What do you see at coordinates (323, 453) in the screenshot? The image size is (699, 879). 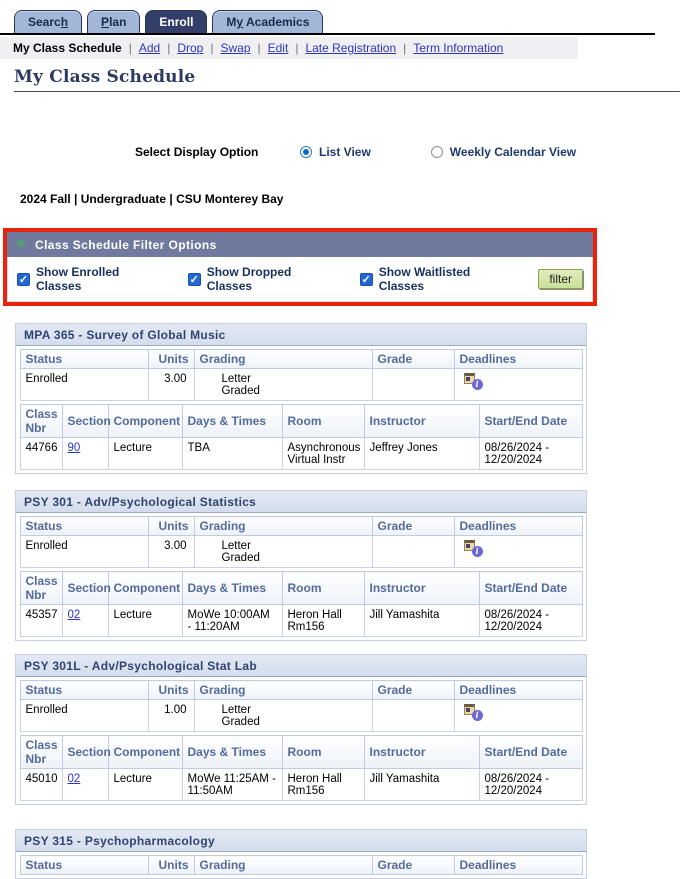 I see `room-value: Asynchronous Virtual Instr` at bounding box center [323, 453].